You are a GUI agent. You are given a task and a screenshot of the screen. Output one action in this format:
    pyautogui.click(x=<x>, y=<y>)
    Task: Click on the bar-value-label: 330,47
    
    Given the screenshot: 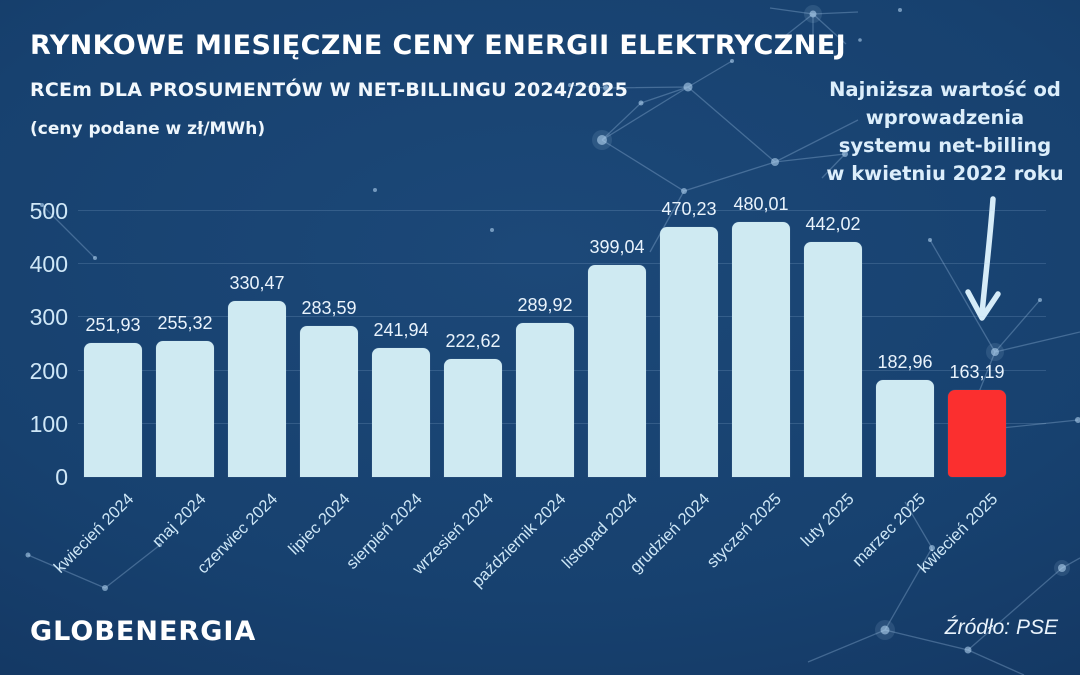 What is the action you would take?
    pyautogui.click(x=257, y=283)
    